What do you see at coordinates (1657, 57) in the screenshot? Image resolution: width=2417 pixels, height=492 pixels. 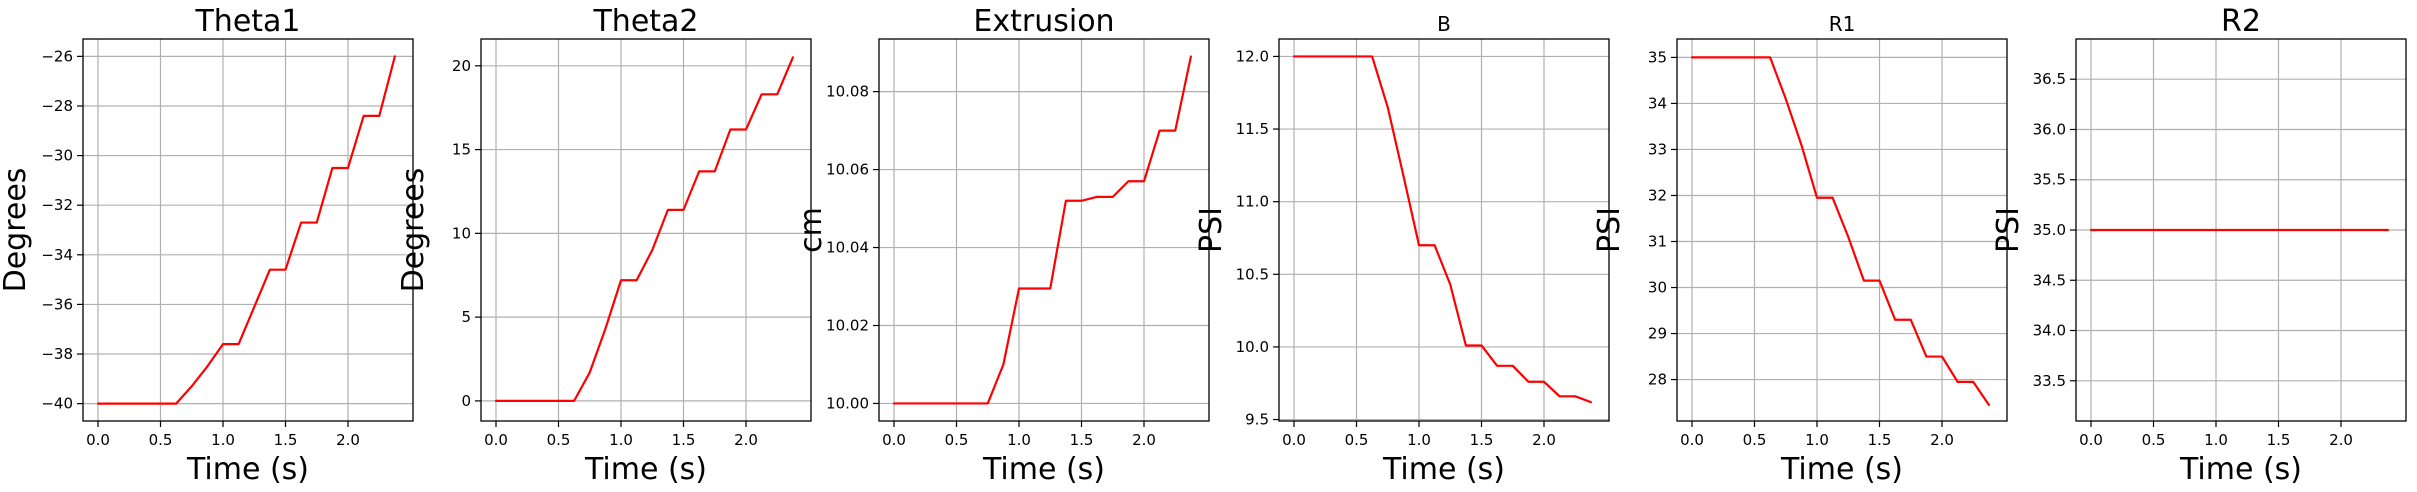 I see `y-tick-label: 35` at bounding box center [1657, 57].